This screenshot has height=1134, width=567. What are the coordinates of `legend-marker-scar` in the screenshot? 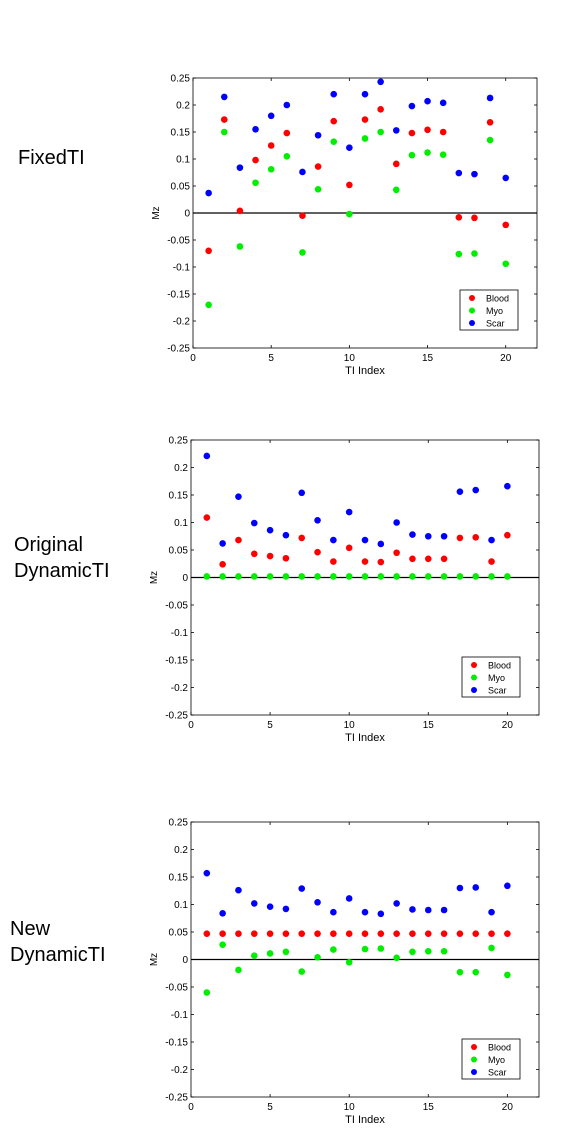 It's located at (474, 1072).